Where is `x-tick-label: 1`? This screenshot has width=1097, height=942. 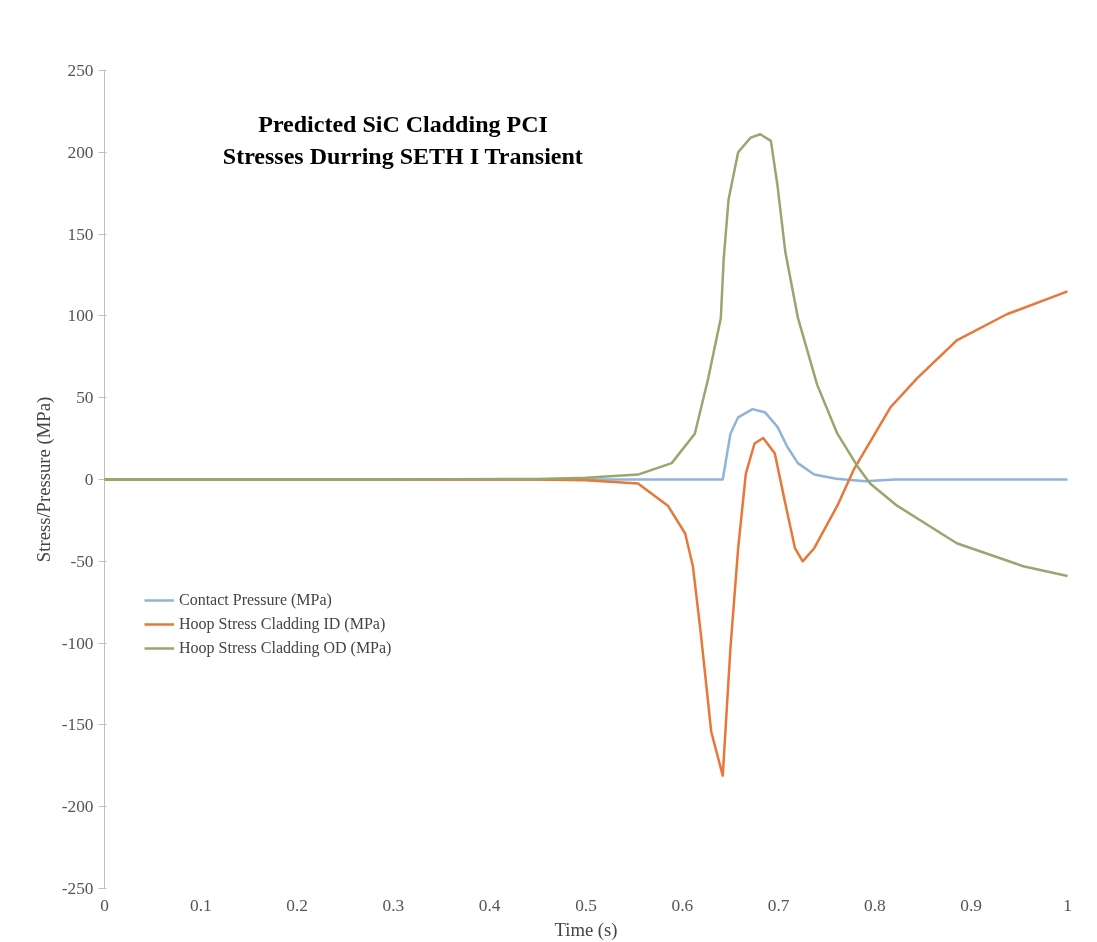 x-tick-label: 1 is located at coordinates (1067, 905).